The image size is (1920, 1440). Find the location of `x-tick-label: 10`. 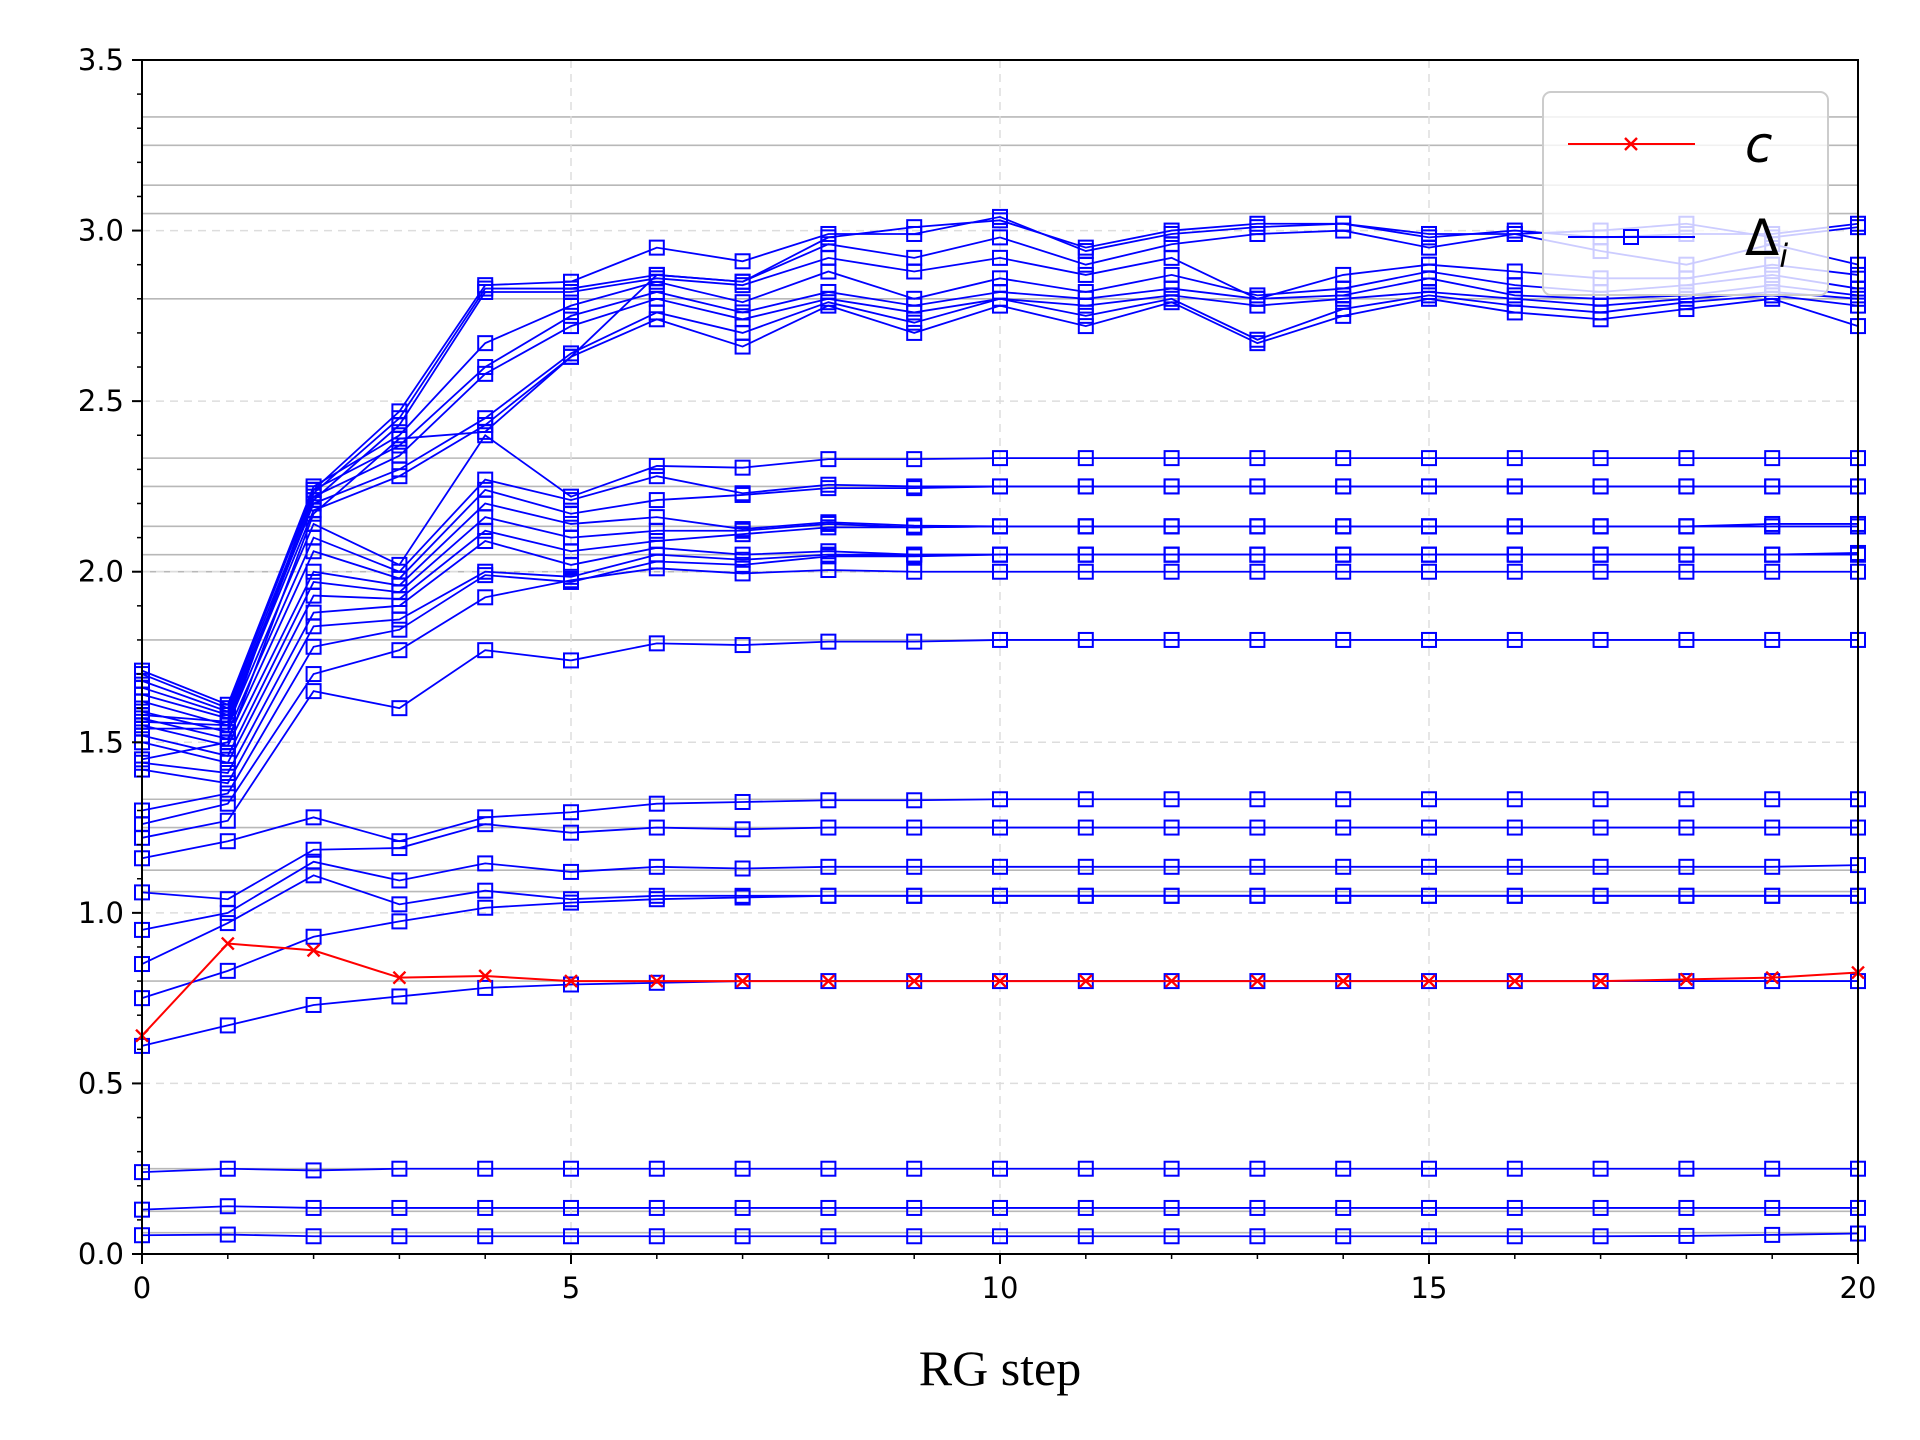

x-tick-label: 10 is located at coordinates (1000, 1288).